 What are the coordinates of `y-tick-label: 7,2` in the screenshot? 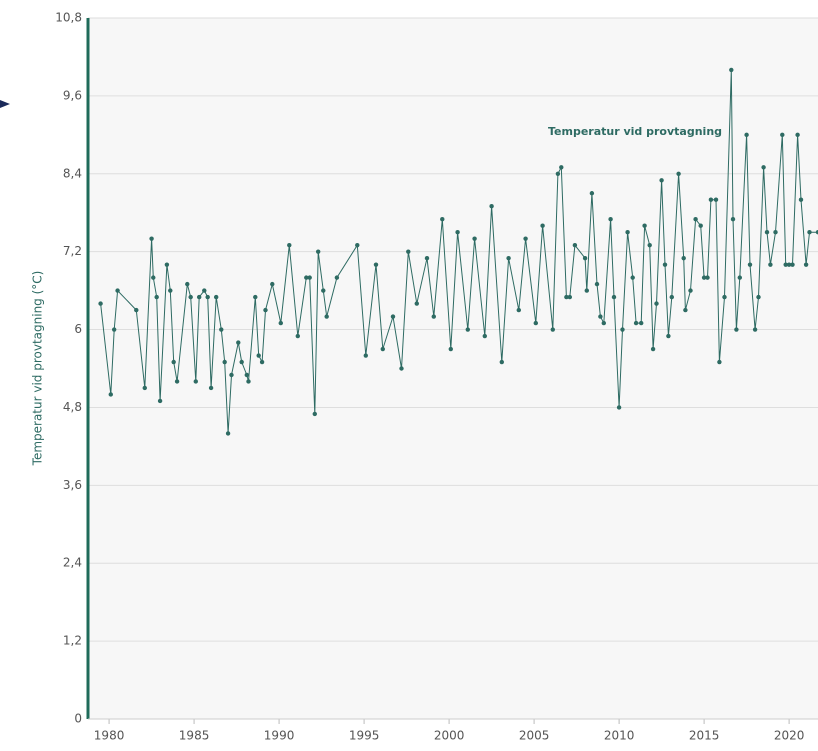 It's located at (72, 251).